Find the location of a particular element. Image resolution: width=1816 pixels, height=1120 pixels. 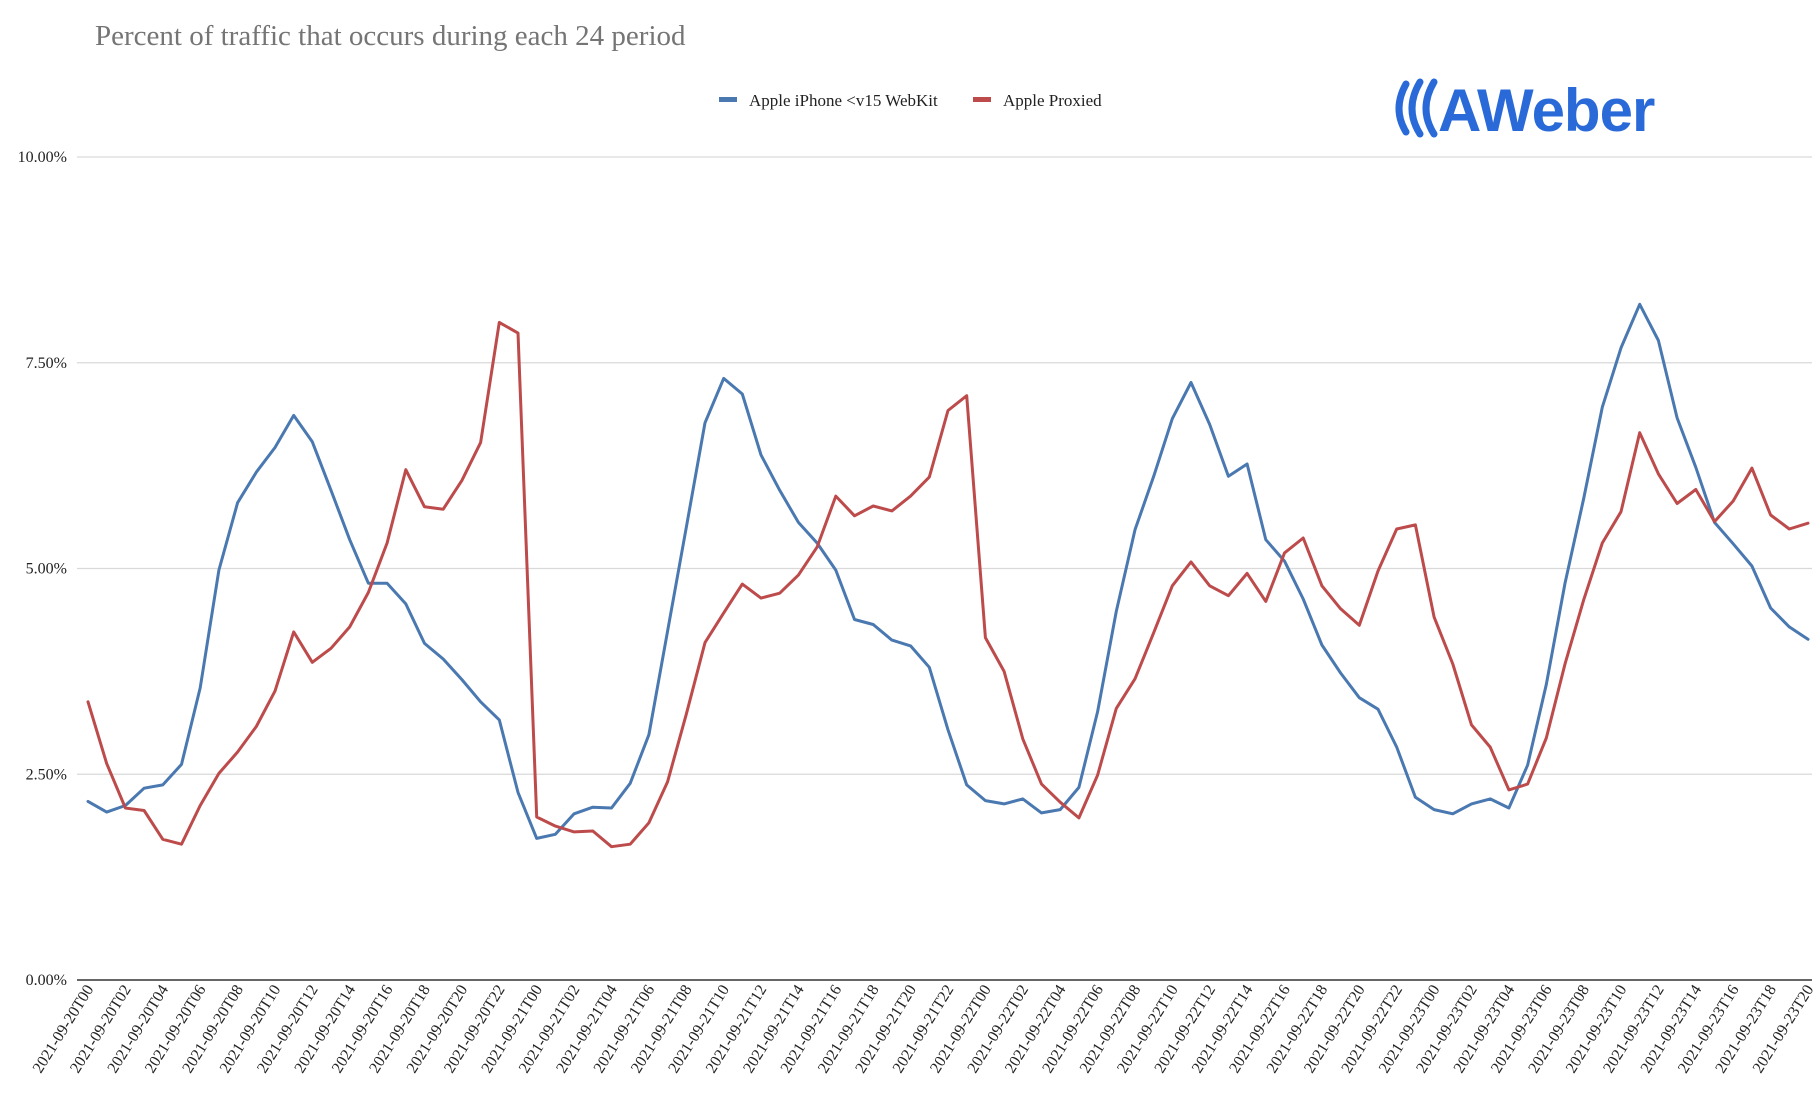

y-tick-label: 5.00% is located at coordinates (46, 569).